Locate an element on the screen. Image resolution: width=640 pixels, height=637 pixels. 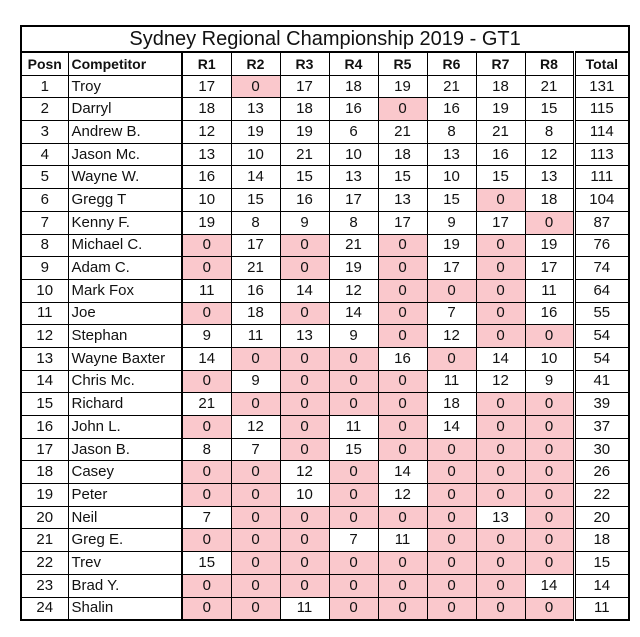
total-cell: 30 is located at coordinates (601, 449).